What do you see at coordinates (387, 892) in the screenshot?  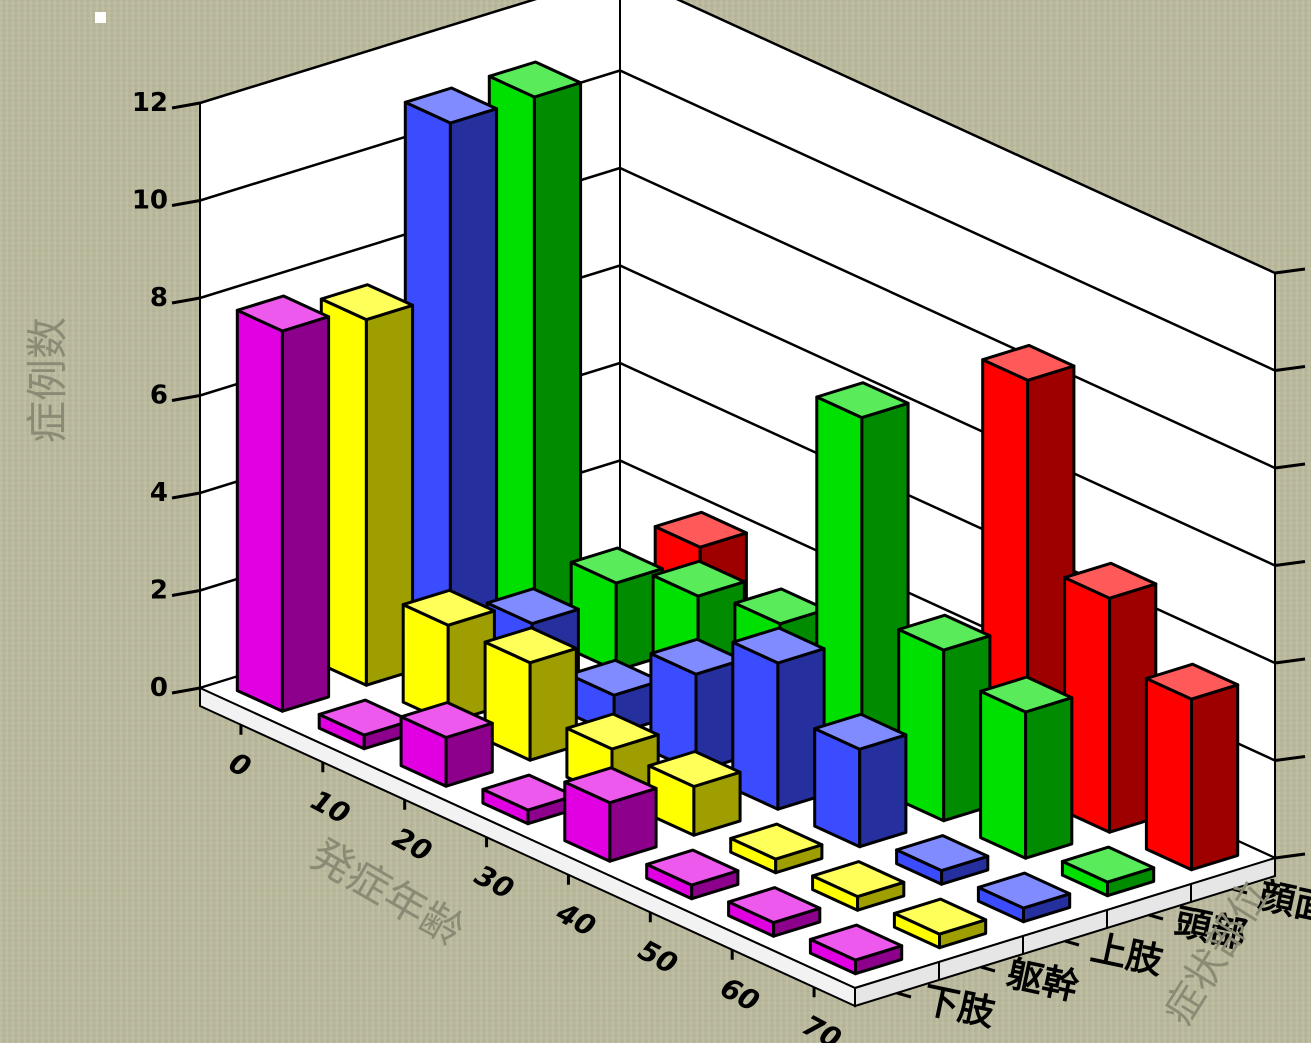 I see `x-axis-title: 発症年齢` at bounding box center [387, 892].